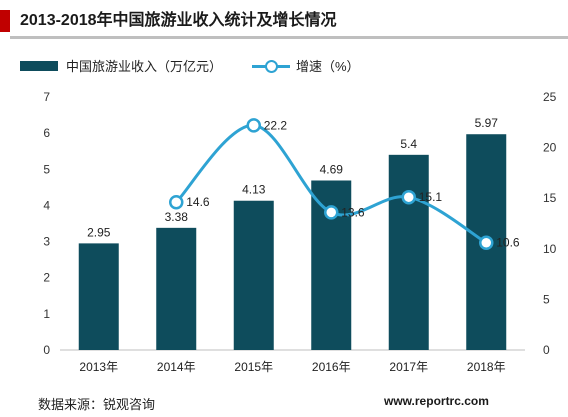  Describe the element at coordinates (408, 367) in the screenshot. I see `x-tick-label: 2017年` at that location.